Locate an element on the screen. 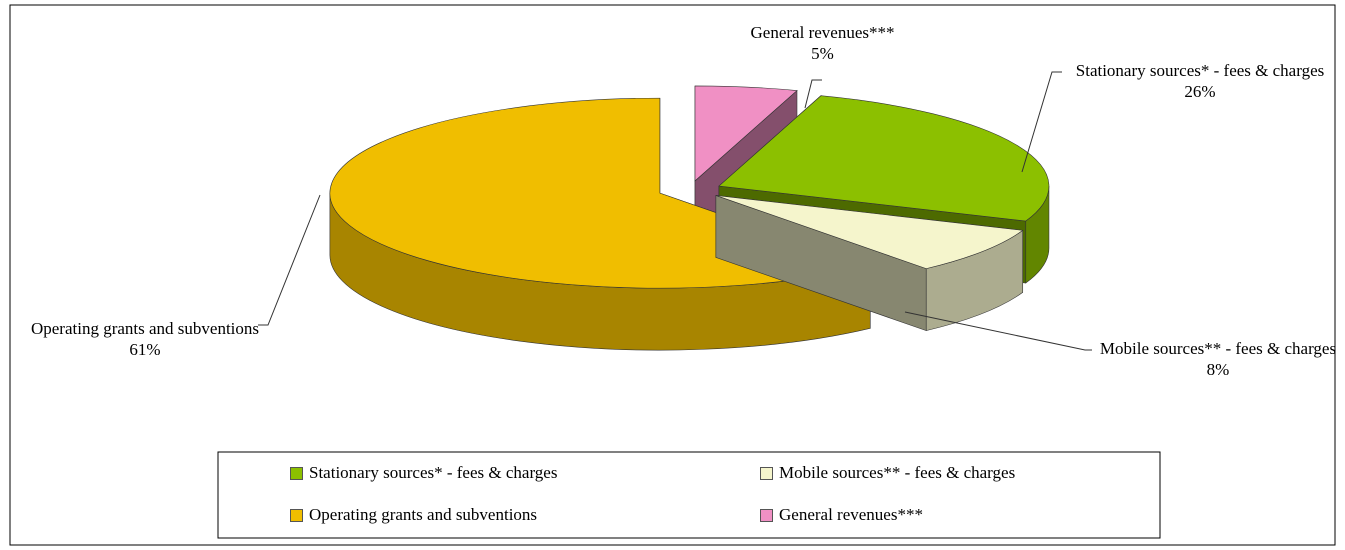 The height and width of the screenshot is (550, 1345). legend-label: Stationary sources* - fees & charges is located at coordinates (433, 472).